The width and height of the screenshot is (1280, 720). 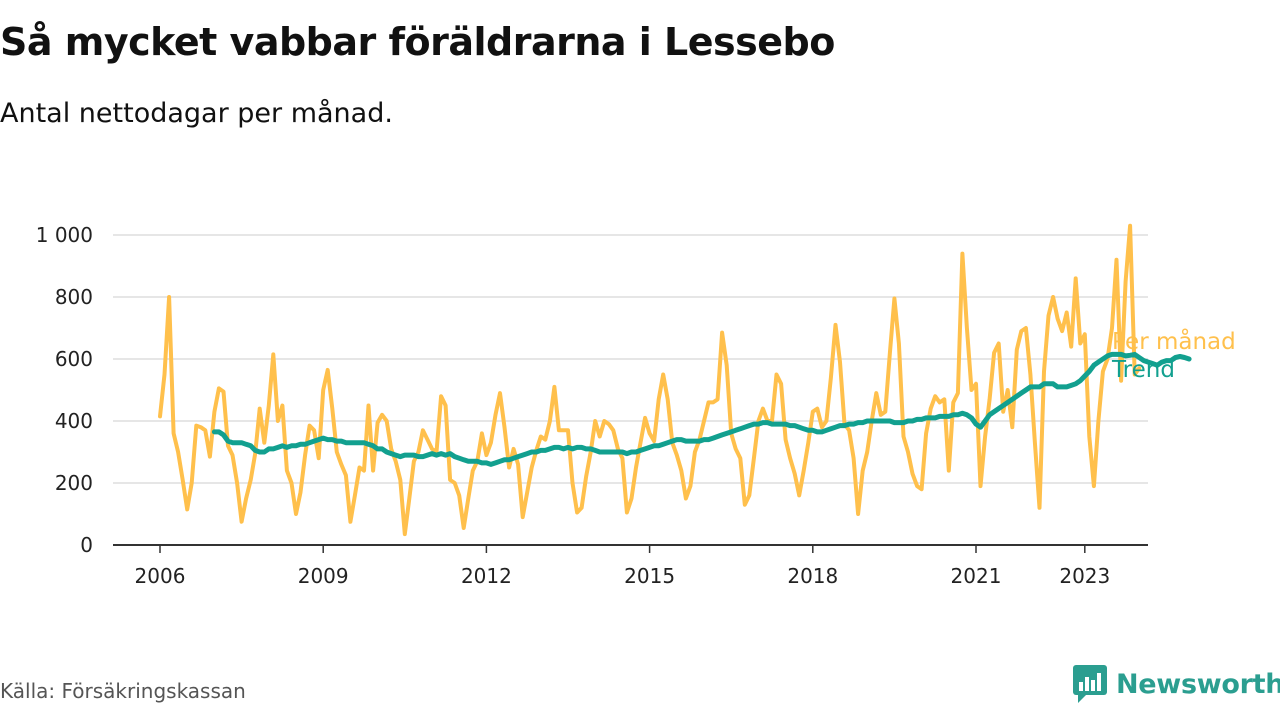 I want to click on x-axis: 2006 2009 2012 2015 2018 2021 2023, so click(x=630, y=566).